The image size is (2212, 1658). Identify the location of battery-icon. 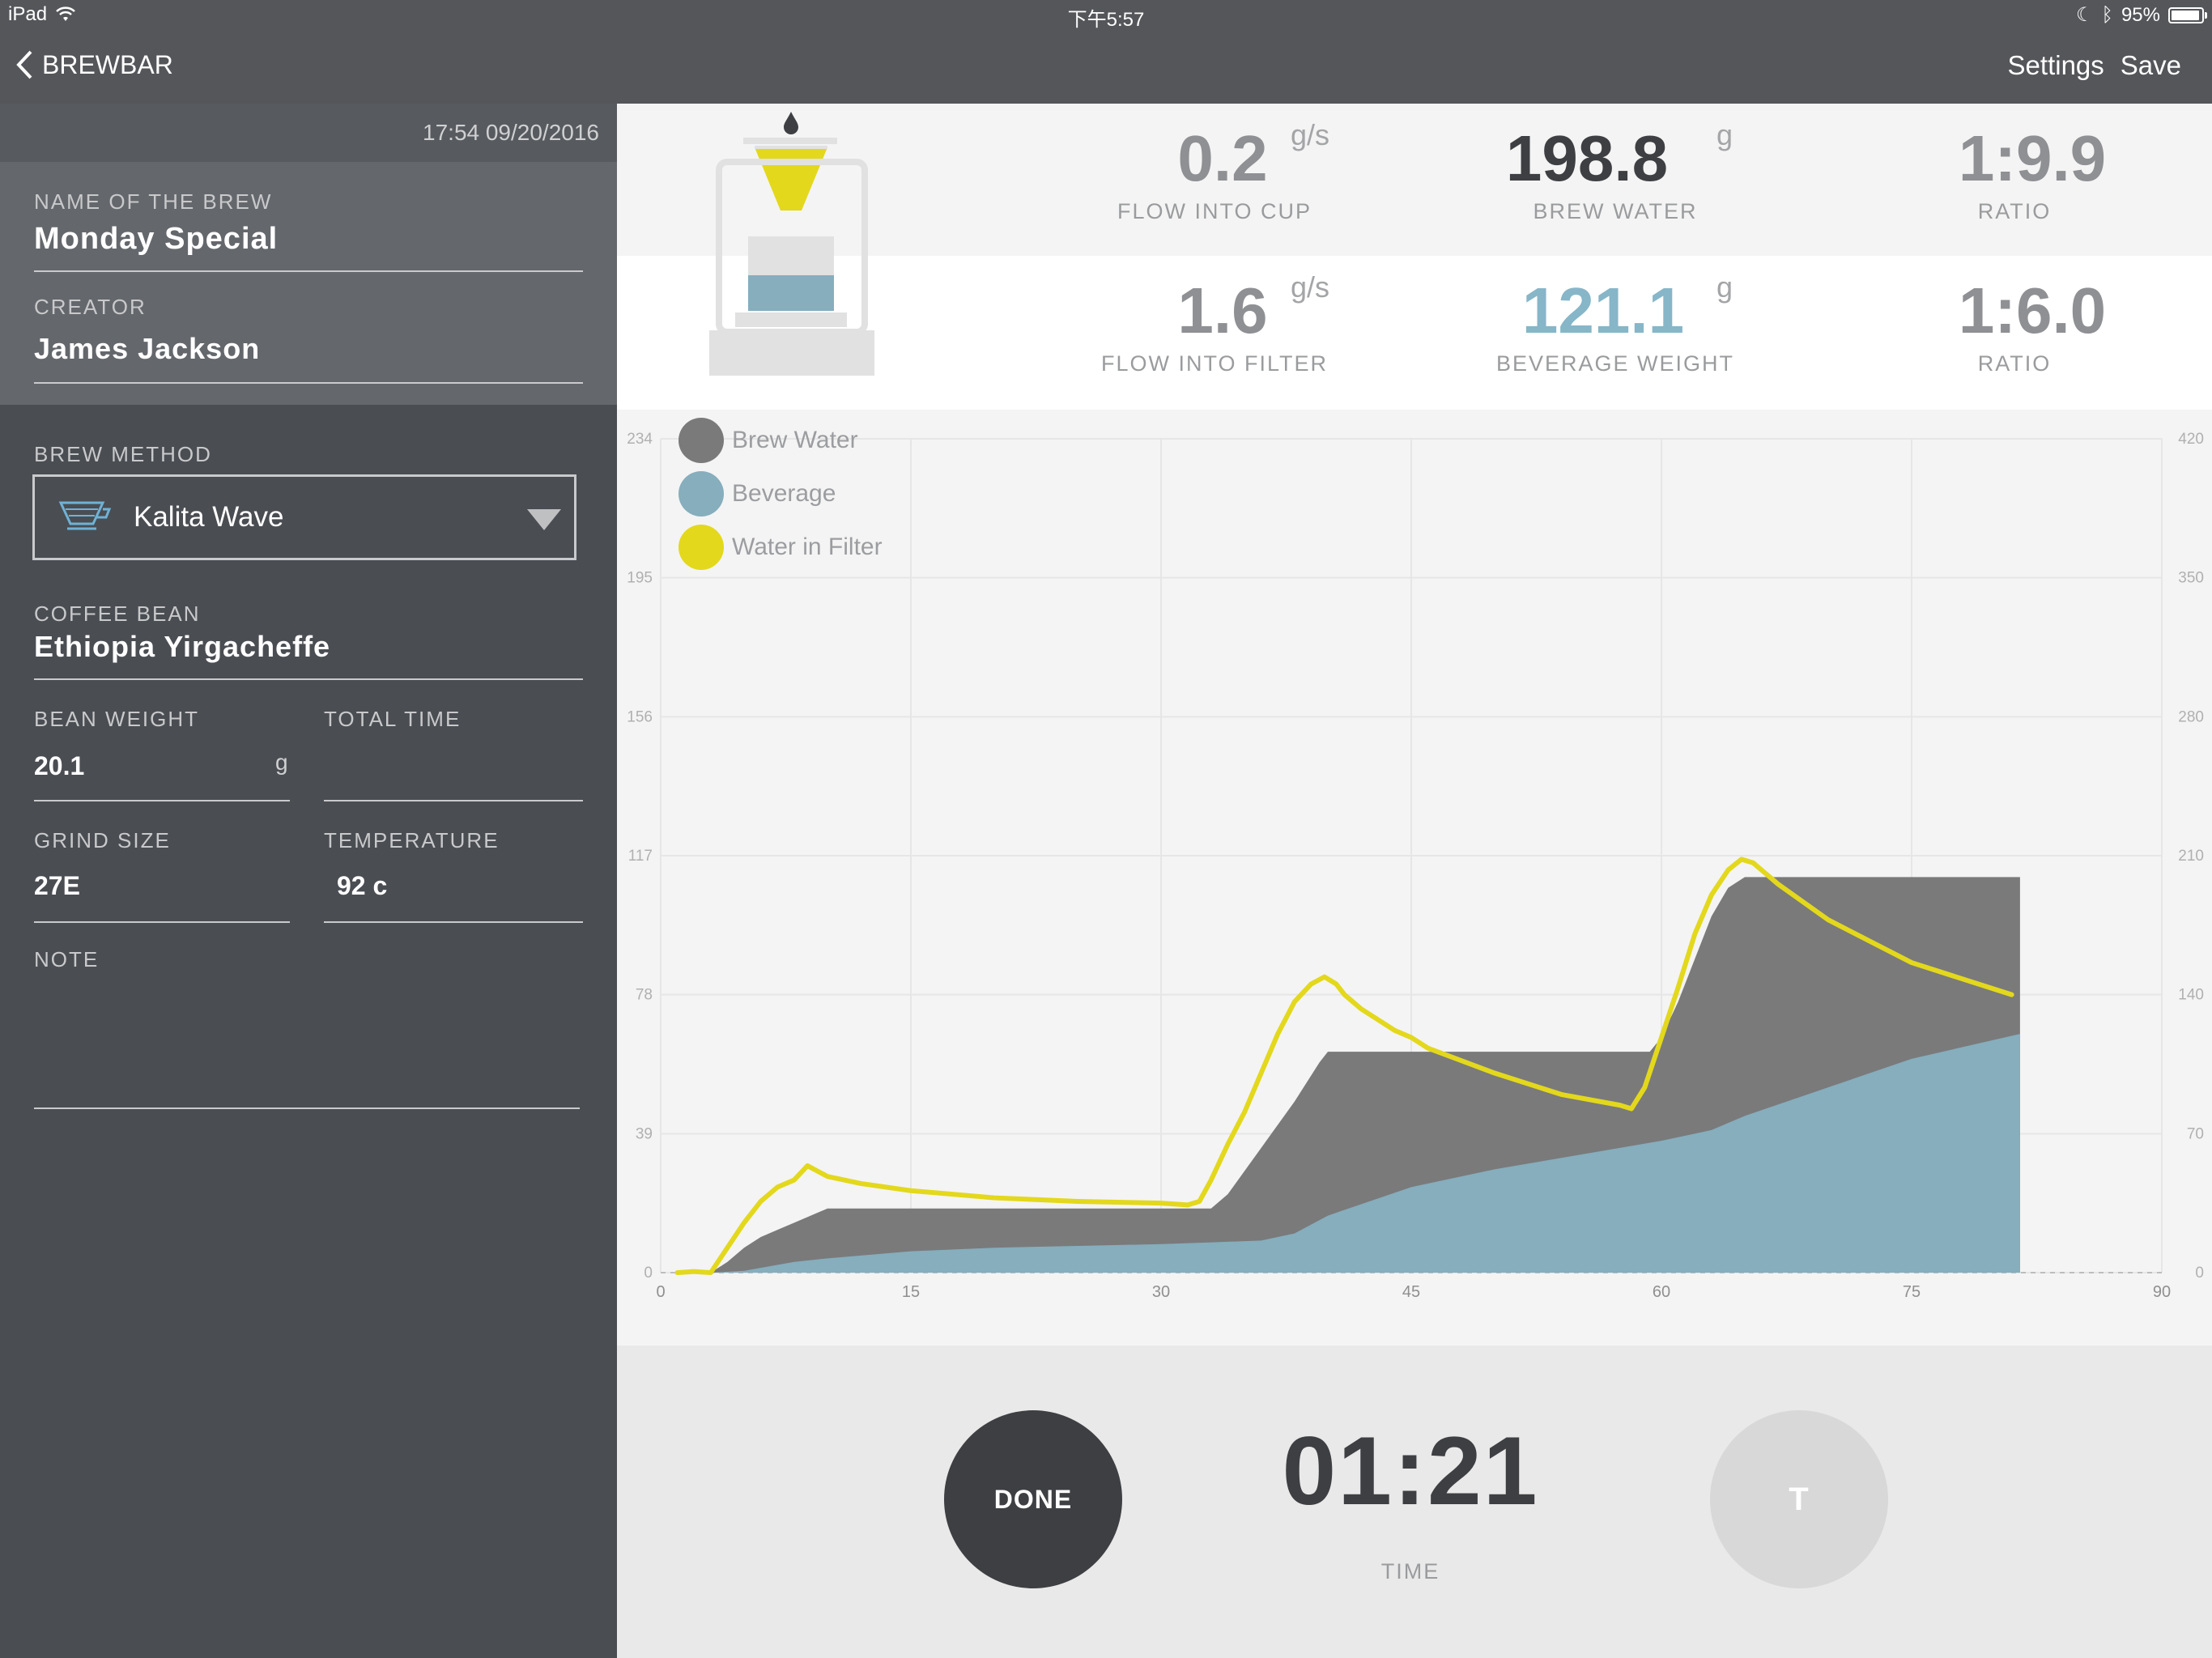
(2187, 14).